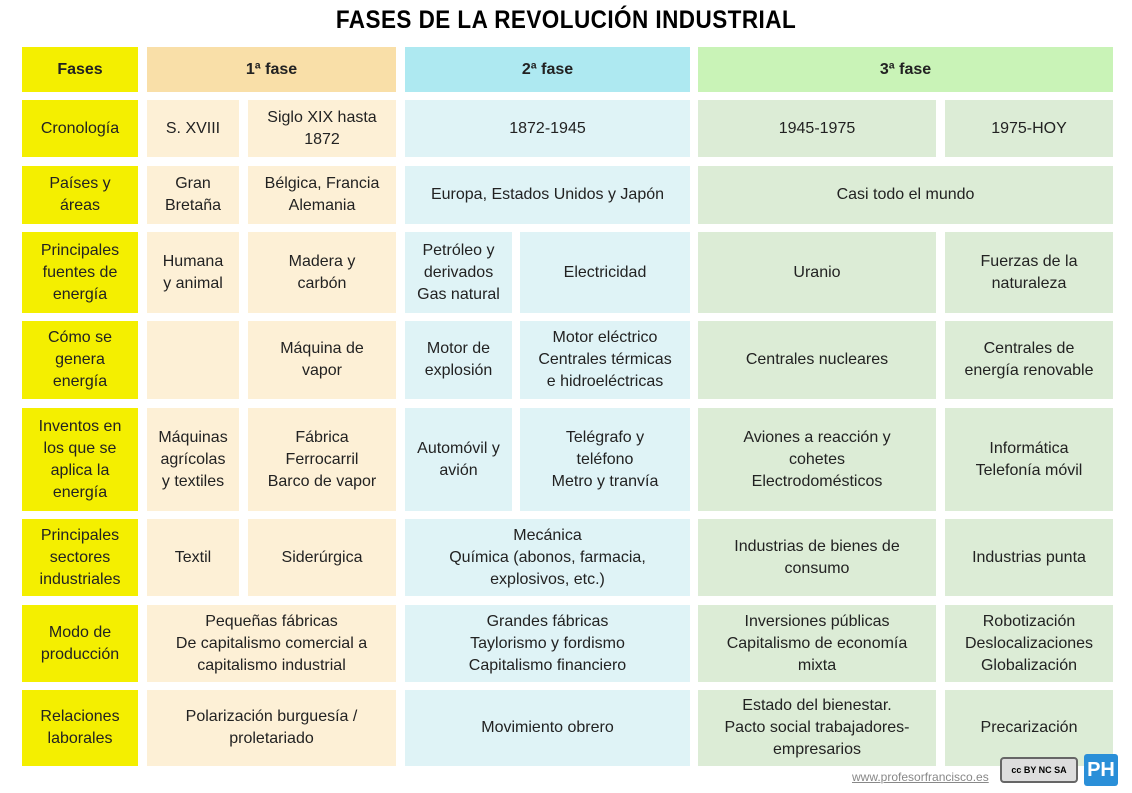 This screenshot has height=793, width=1132. Describe the element at coordinates (322, 272) in the screenshot. I see `table-cell: Madera y carbón` at that location.